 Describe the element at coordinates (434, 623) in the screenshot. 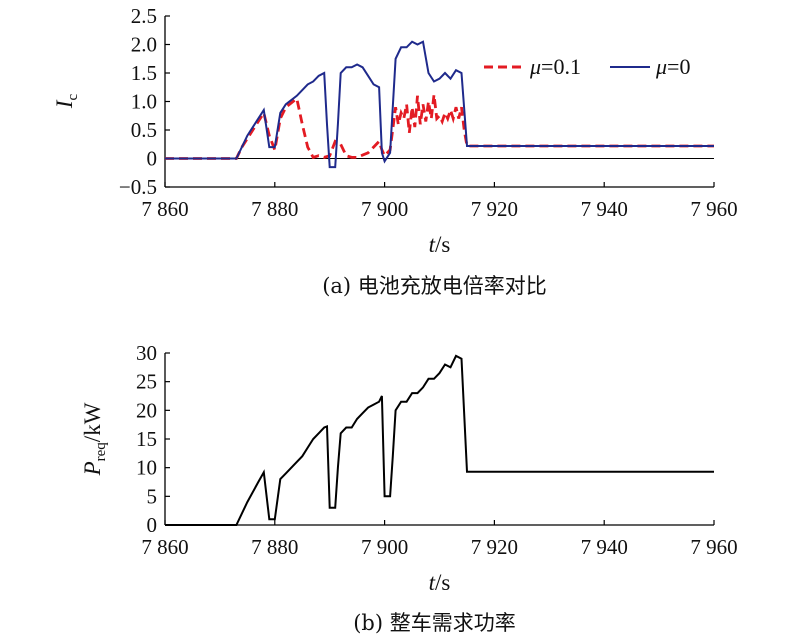

I see `chart-caption: (b) 整车需求功率` at that location.